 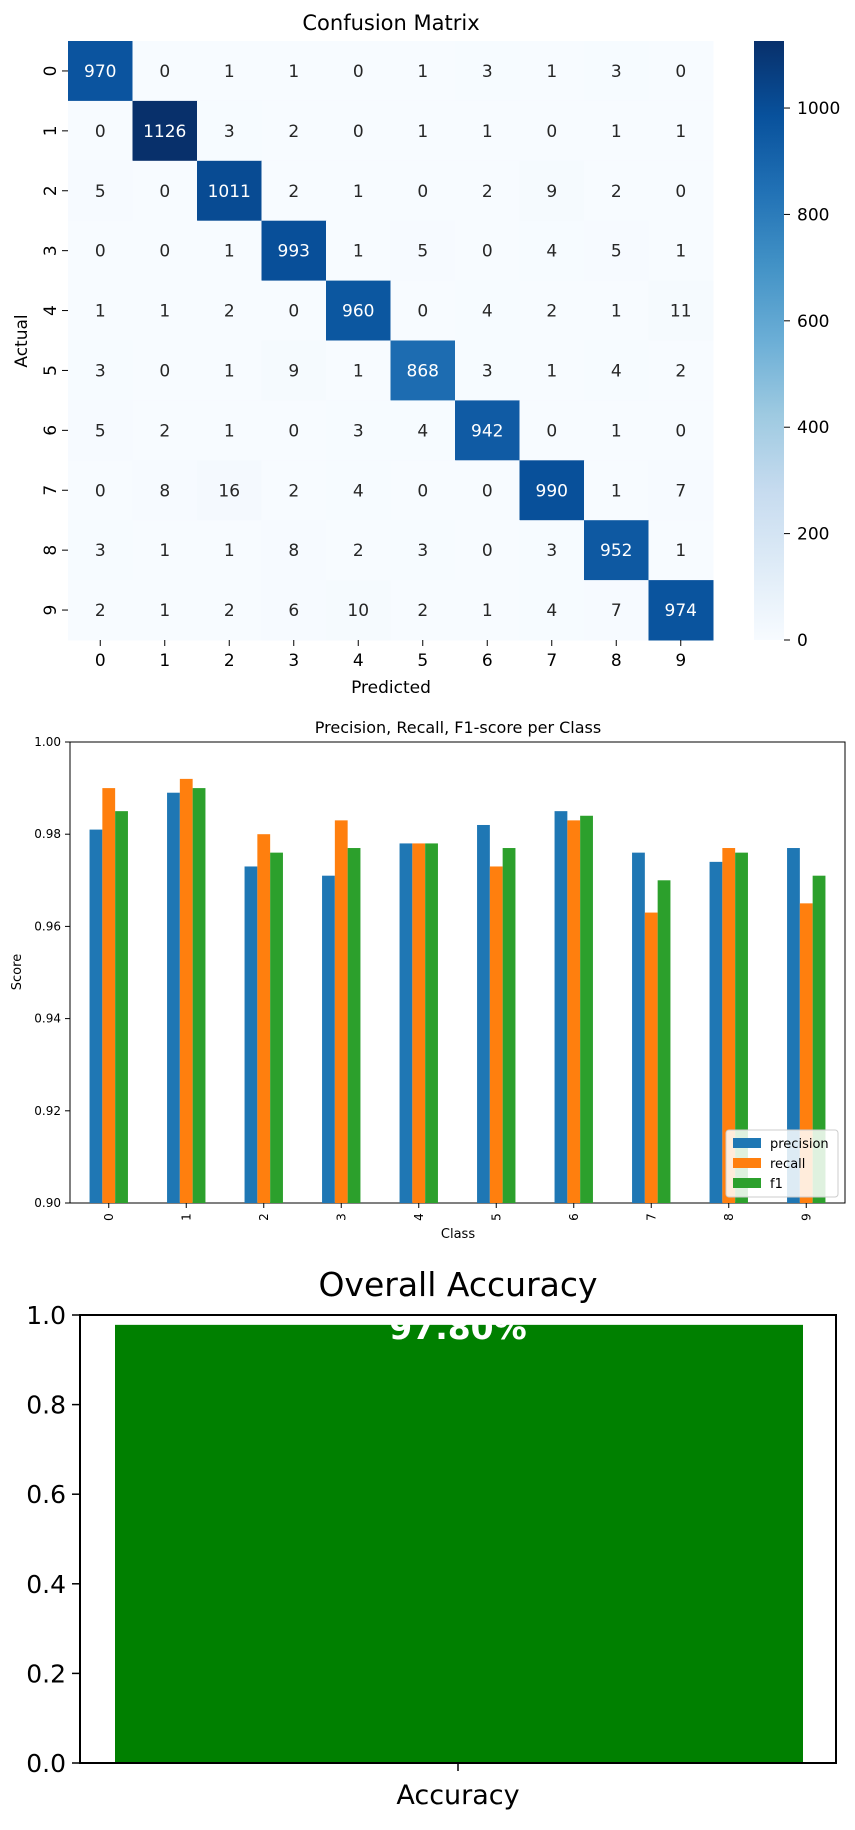 I want to click on accuracy-x-ticks: Accuracy, so click(x=458, y=1787).